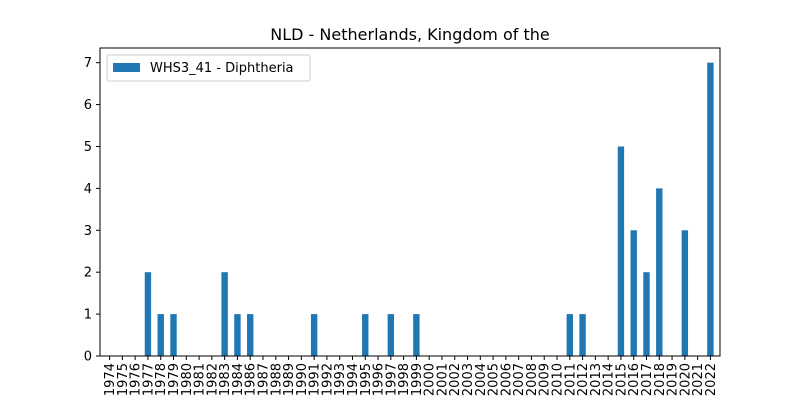 The height and width of the screenshot is (400, 800). What do you see at coordinates (251, 379) in the screenshot?
I see `x-tick-label-1986: 1986` at bounding box center [251, 379].